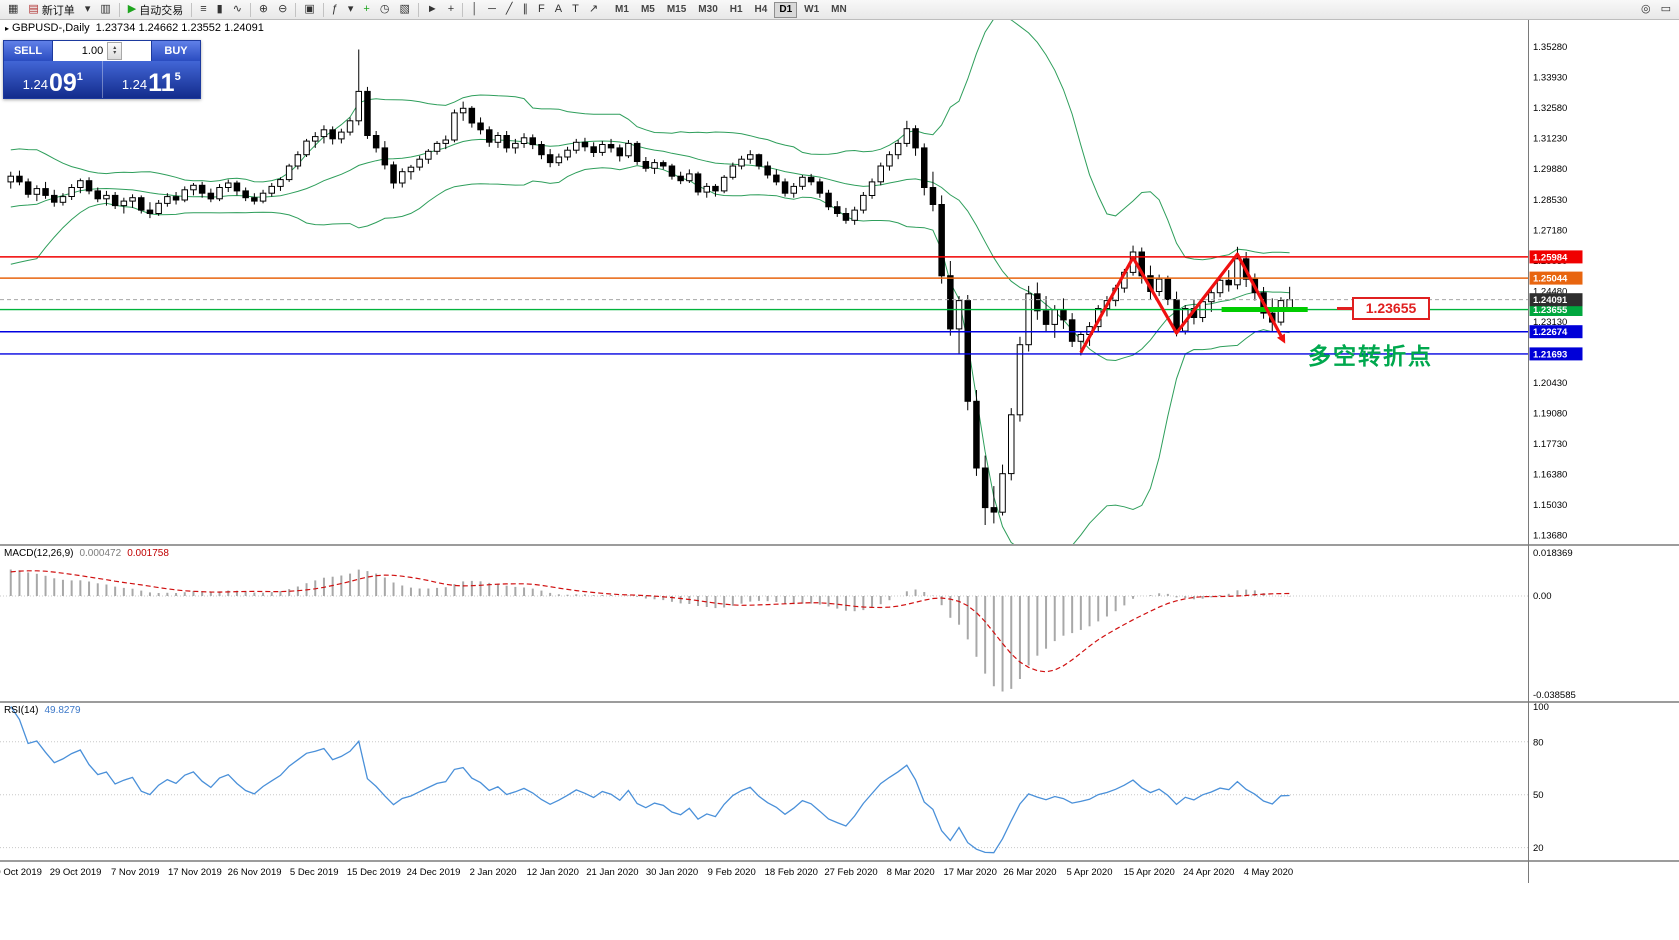  I want to click on profiles-button: ▥, so click(105, 10).